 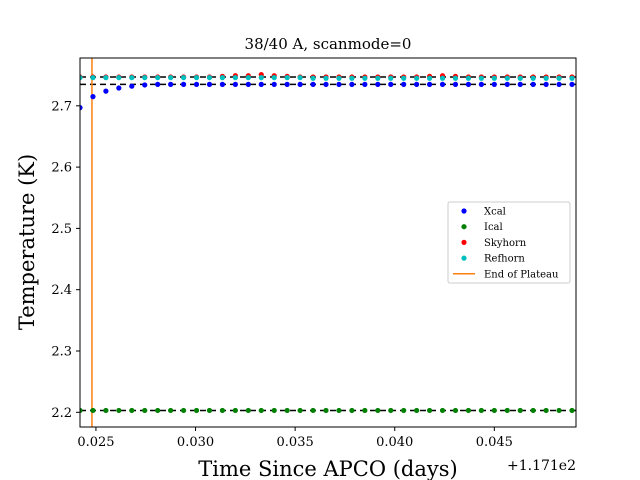 I want to click on series-xcal, so click(x=327, y=96).